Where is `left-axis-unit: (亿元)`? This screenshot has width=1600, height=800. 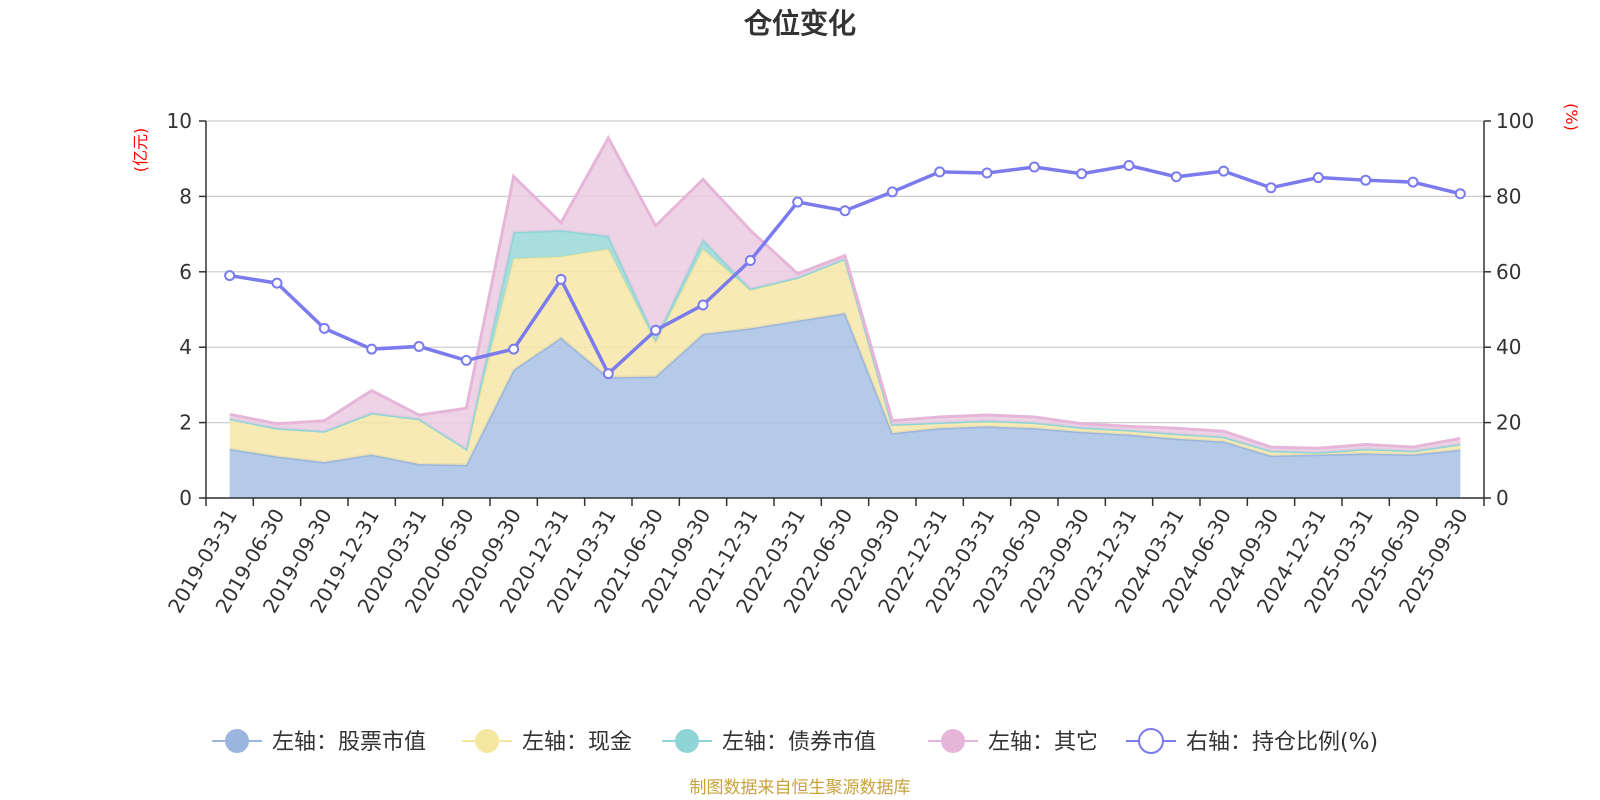
left-axis-unit: (亿元) is located at coordinates (140, 150).